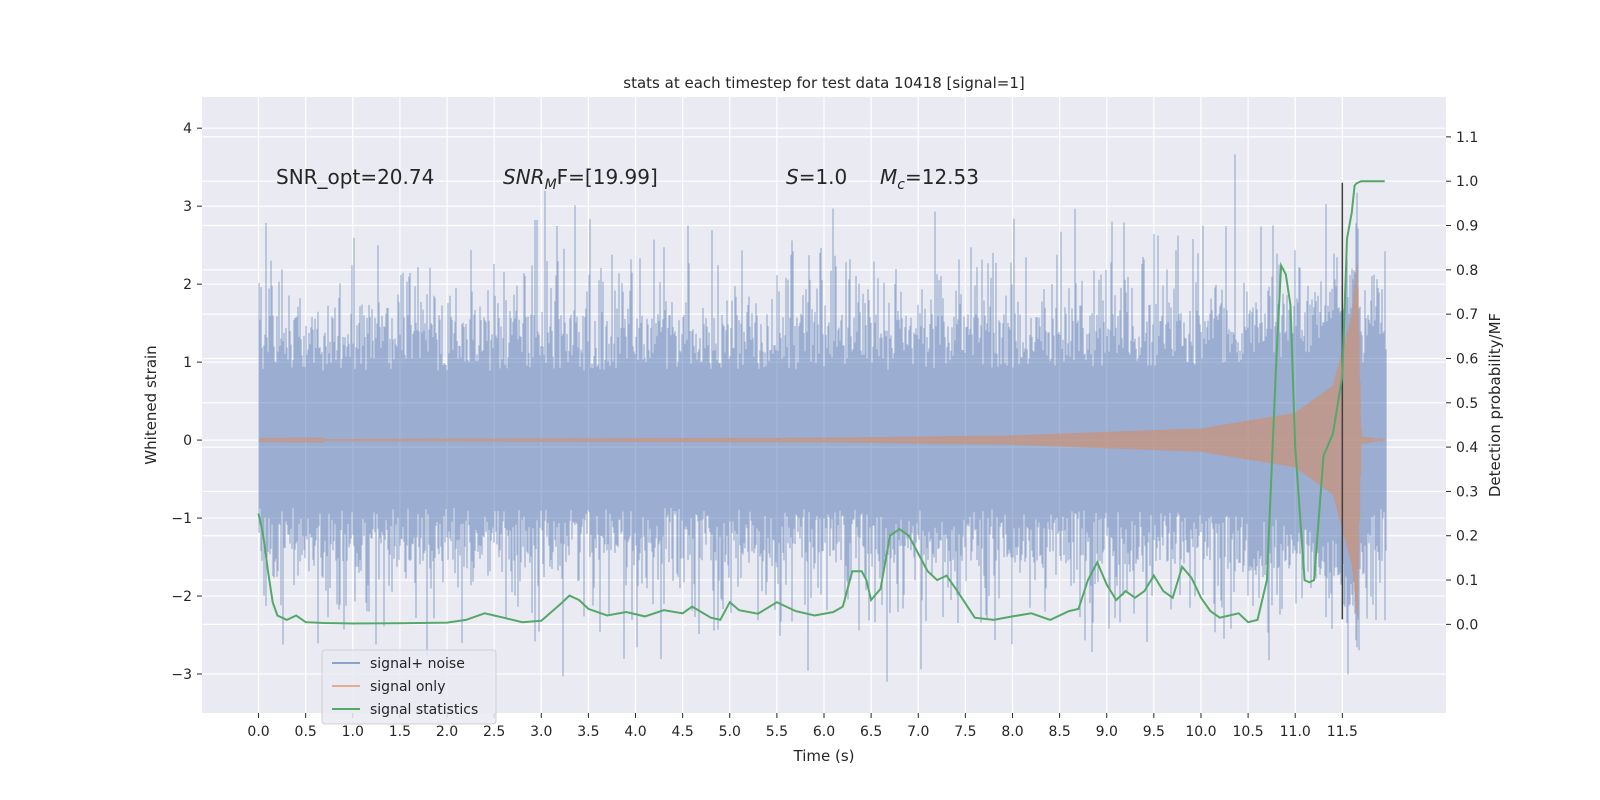 This screenshot has width=1600, height=800. What do you see at coordinates (187, 363) in the screenshot?
I see `y-tick-label: 1` at bounding box center [187, 363].